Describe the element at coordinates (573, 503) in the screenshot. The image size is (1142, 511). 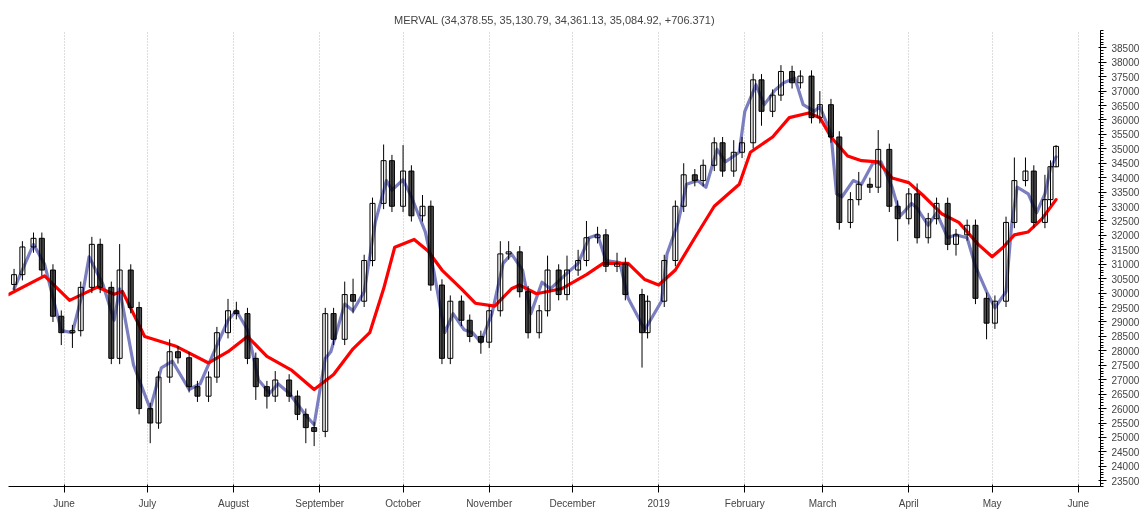
I see `x-tick-label: December` at that location.